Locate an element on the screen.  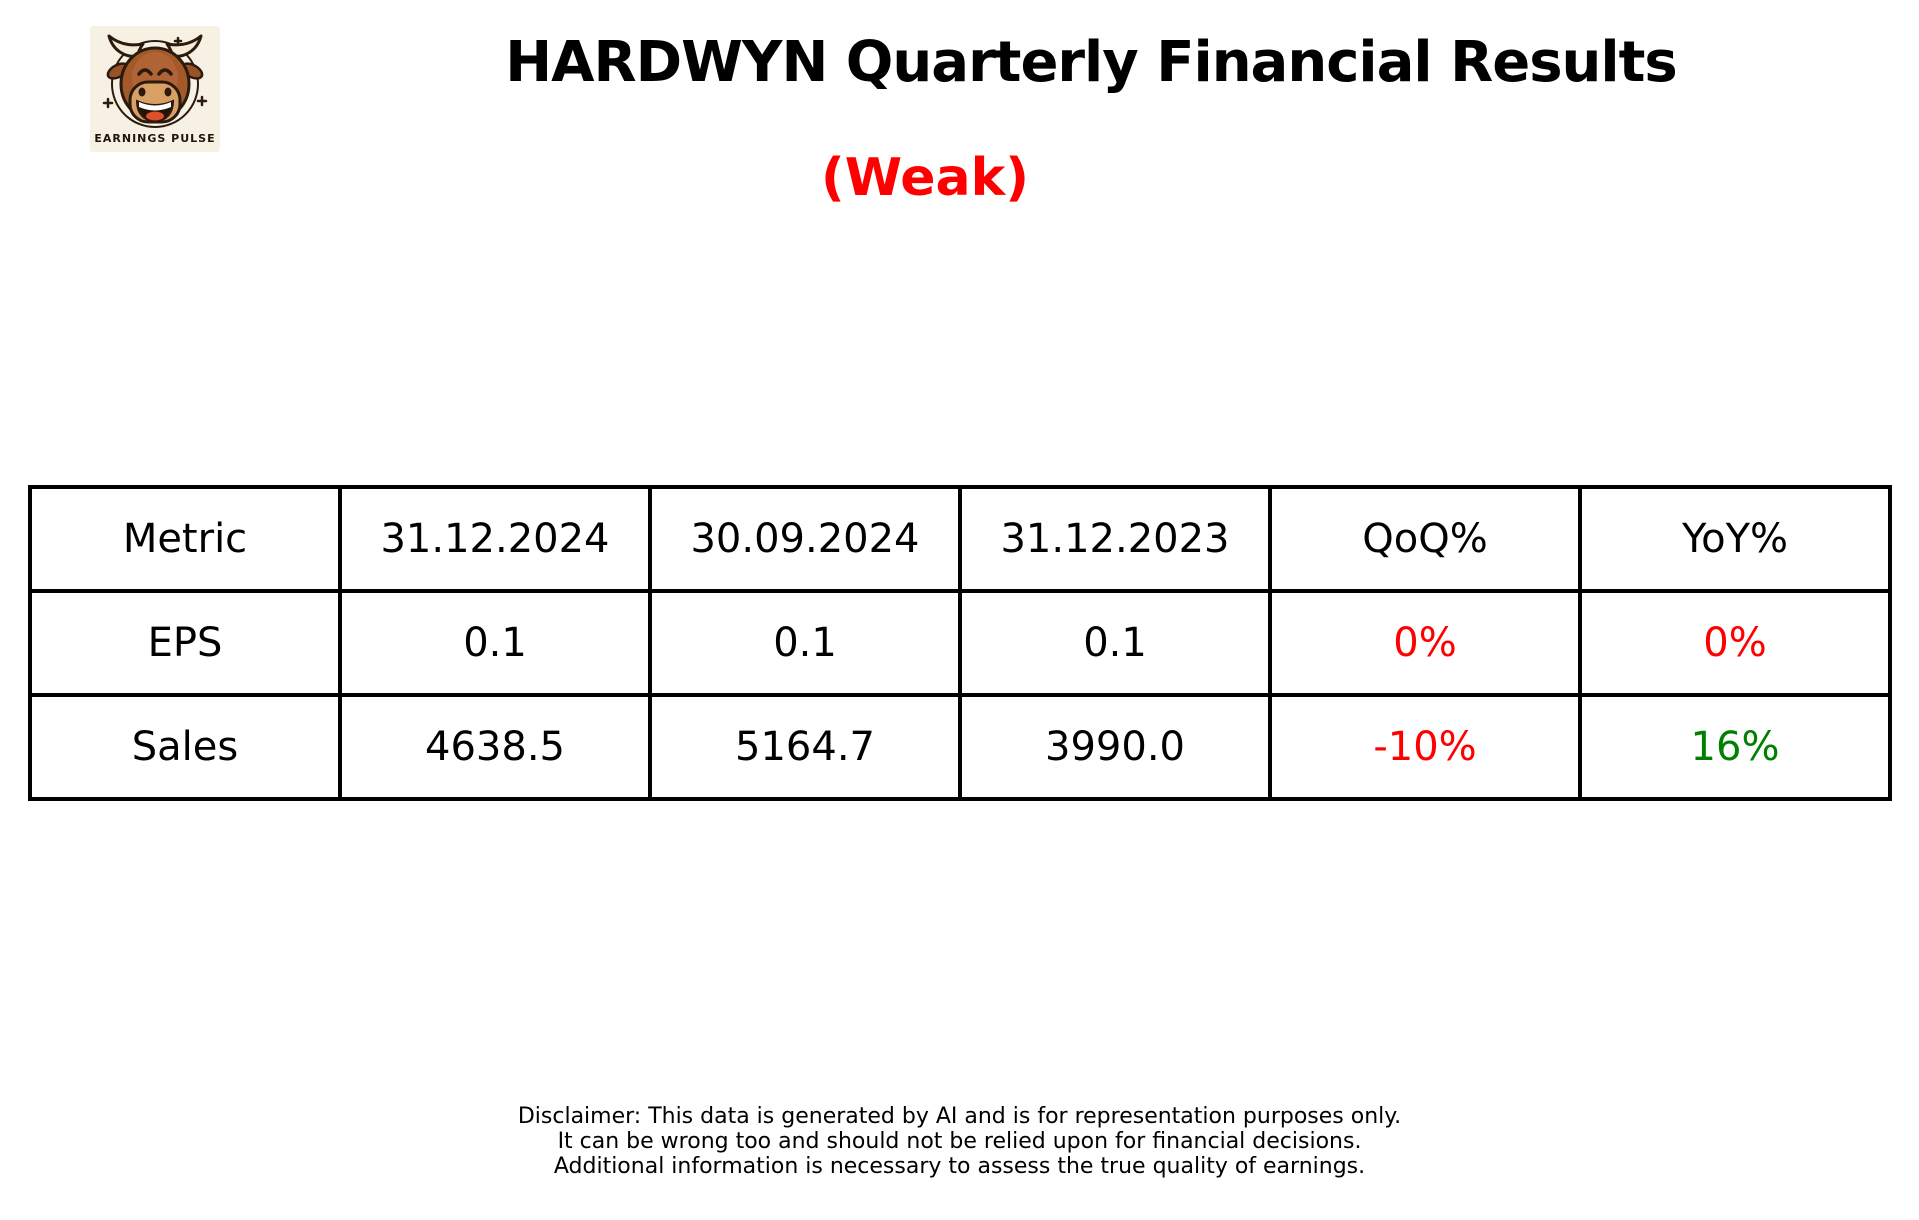
cell-eps-yearago: 0.1 is located at coordinates (1115, 643).